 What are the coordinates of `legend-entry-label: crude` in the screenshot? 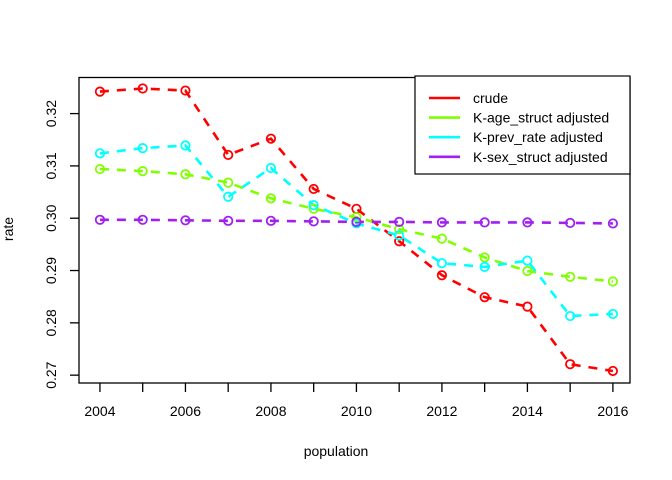 It's located at (490, 98).